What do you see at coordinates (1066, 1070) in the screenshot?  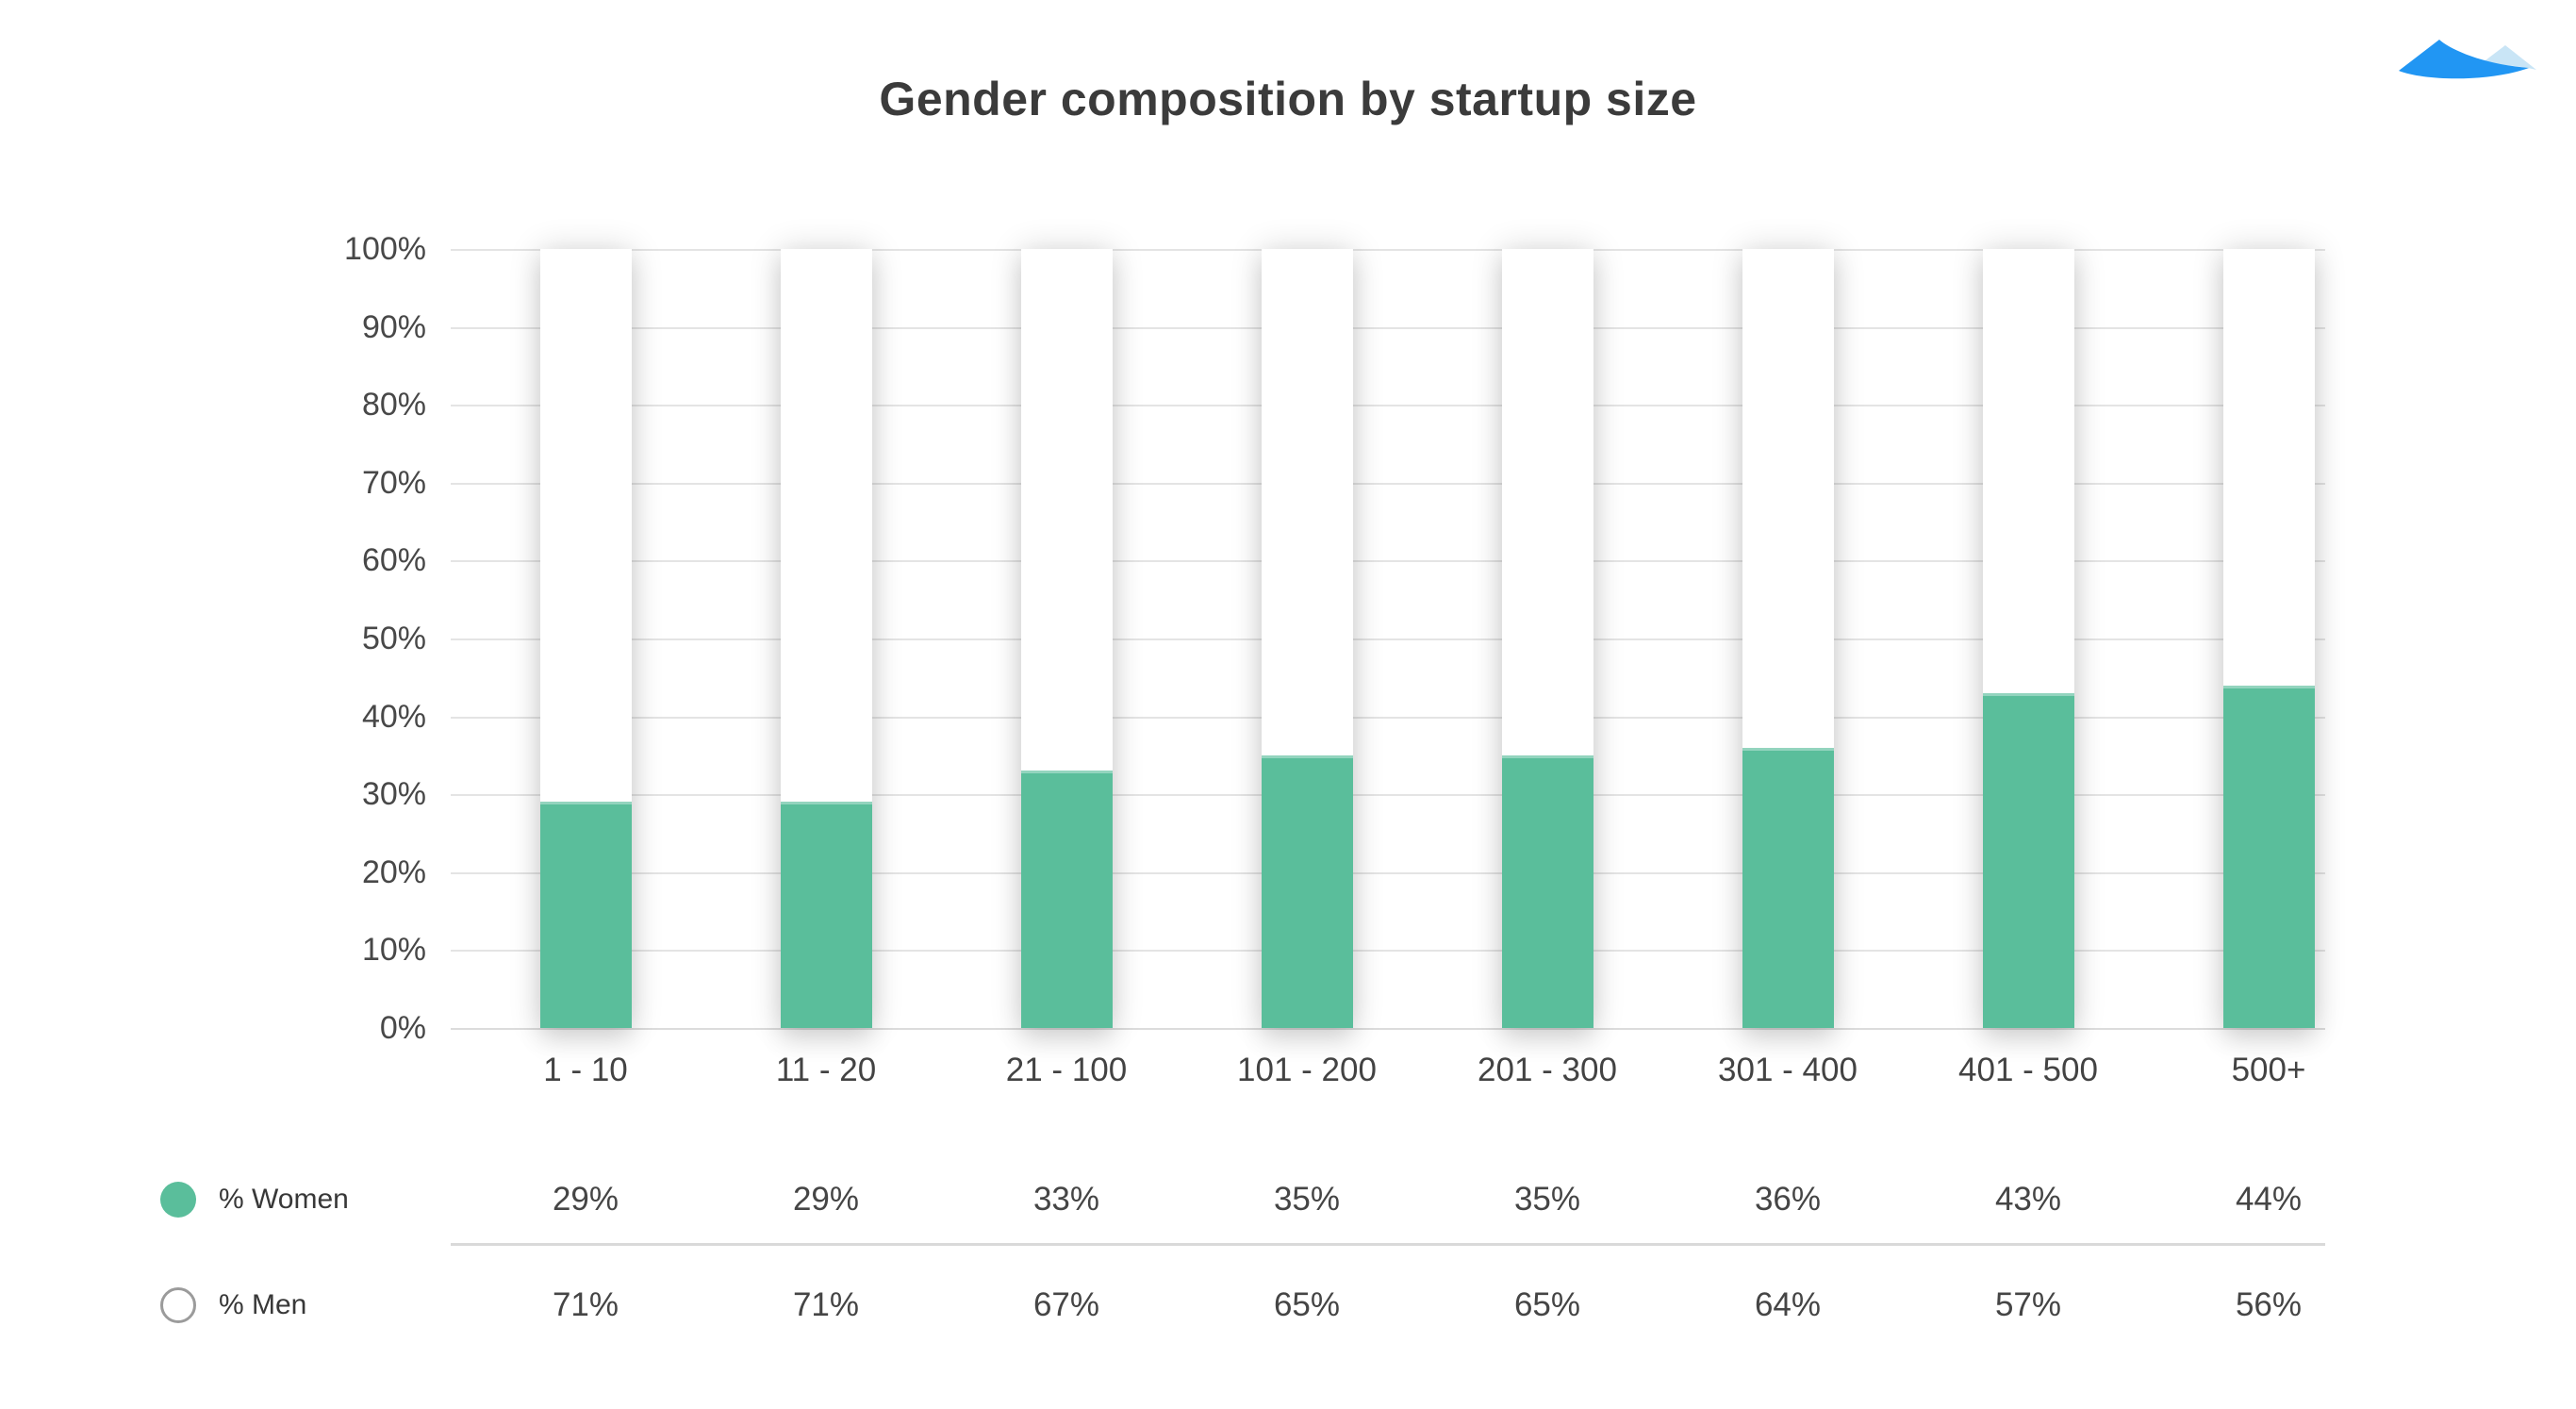 I see `x-axis-label: 21 - 100` at bounding box center [1066, 1070].